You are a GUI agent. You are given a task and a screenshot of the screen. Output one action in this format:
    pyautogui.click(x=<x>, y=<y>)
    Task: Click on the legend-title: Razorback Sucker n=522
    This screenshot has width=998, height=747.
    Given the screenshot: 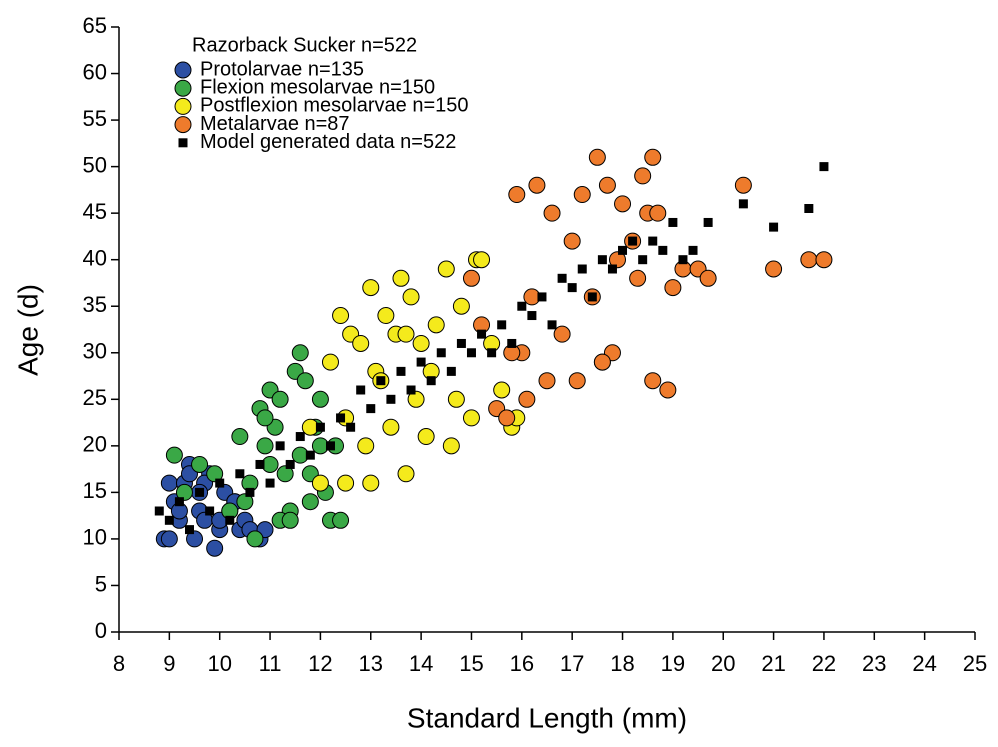 What is the action you would take?
    pyautogui.click(x=304, y=45)
    